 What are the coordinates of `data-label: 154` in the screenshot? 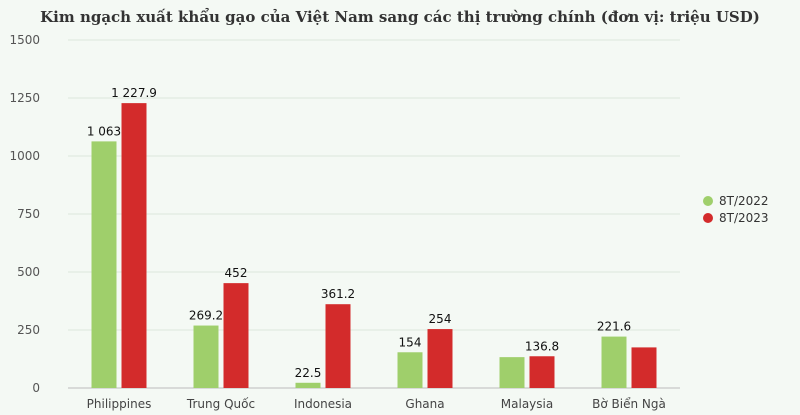 It's located at (410, 342).